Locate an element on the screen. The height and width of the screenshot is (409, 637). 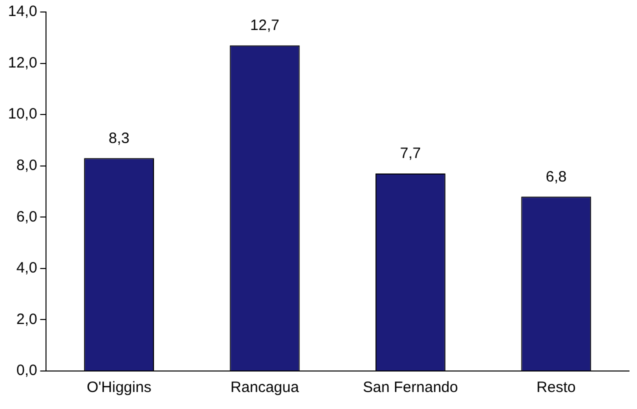
y-tick-label: 10,0 is located at coordinates (23, 114).